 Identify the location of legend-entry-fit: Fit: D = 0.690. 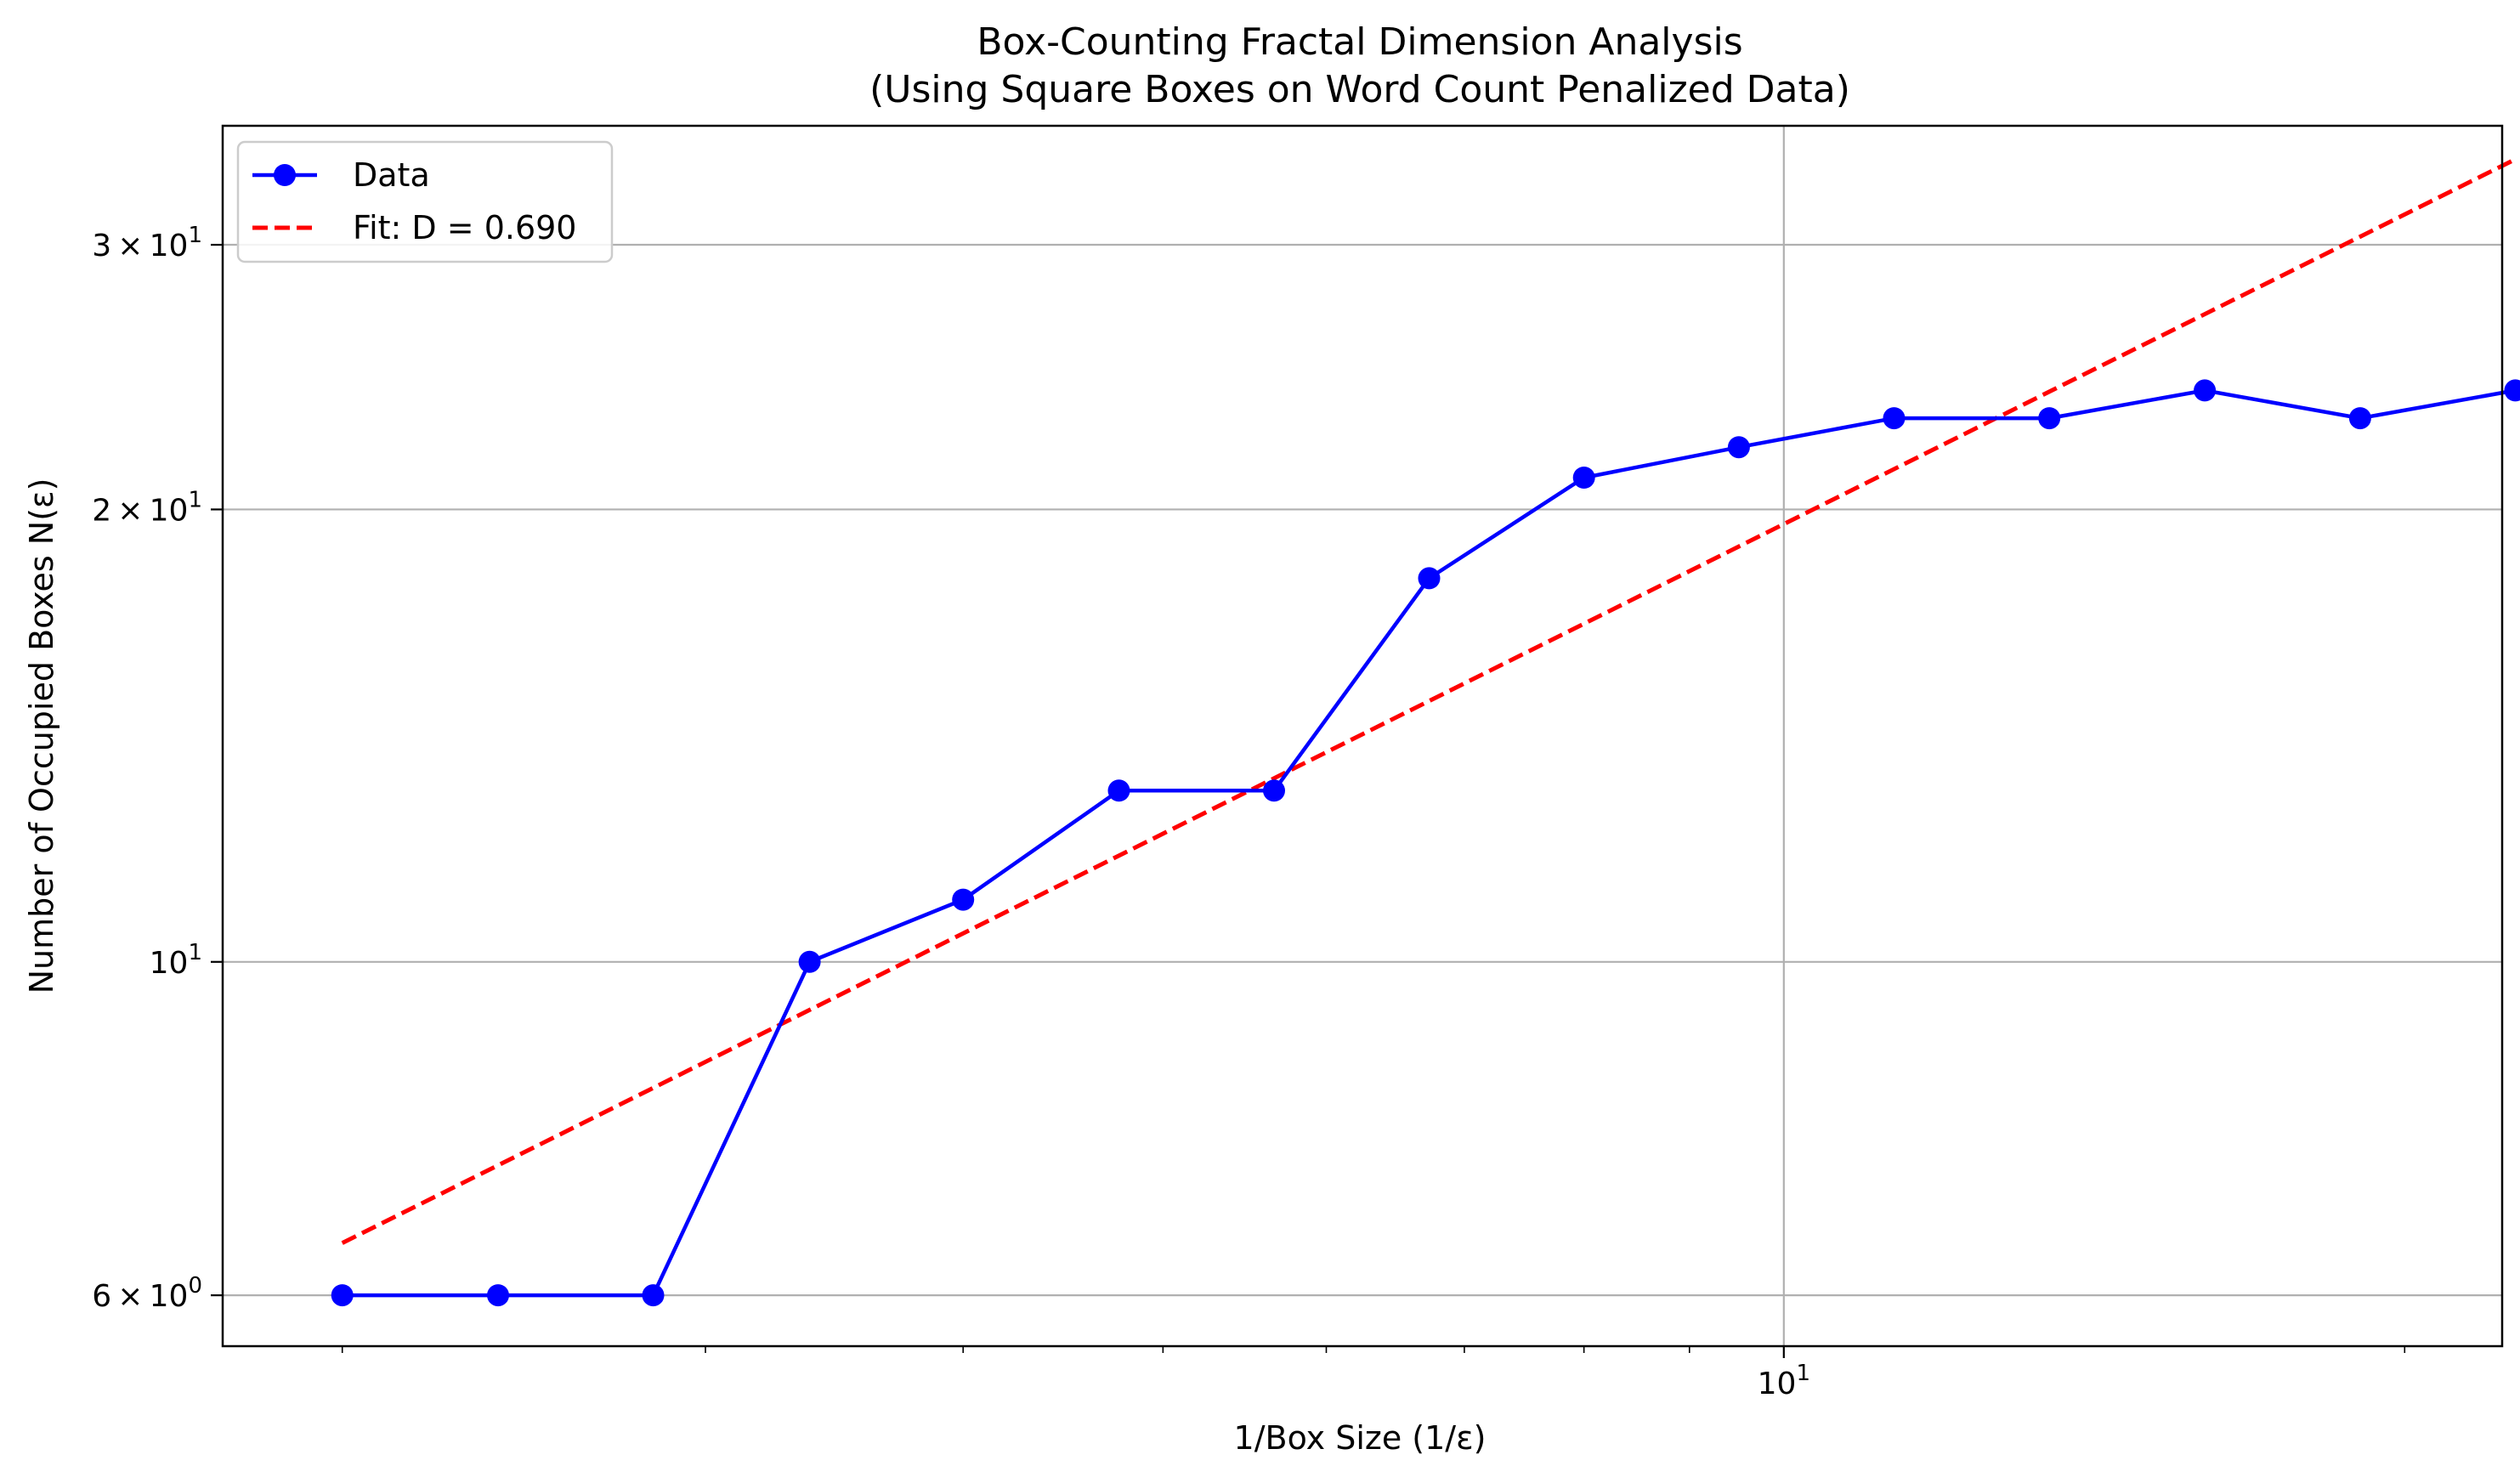
(464, 228).